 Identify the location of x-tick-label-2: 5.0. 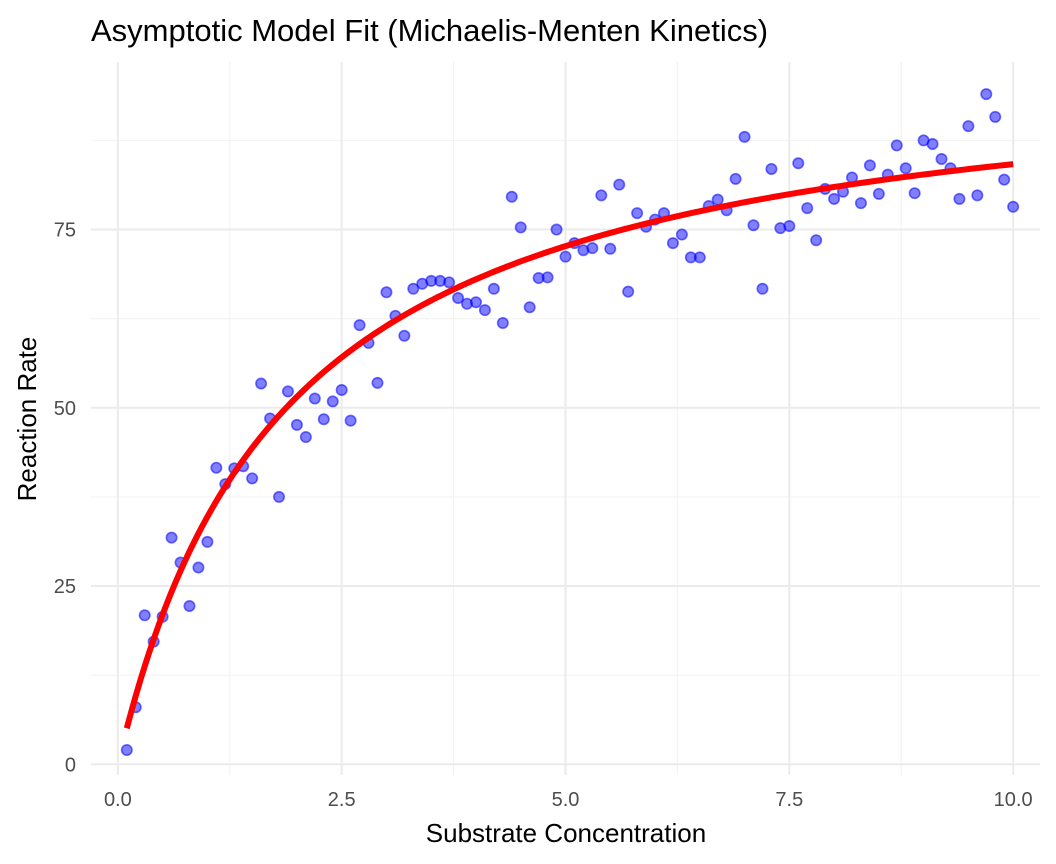
(566, 800).